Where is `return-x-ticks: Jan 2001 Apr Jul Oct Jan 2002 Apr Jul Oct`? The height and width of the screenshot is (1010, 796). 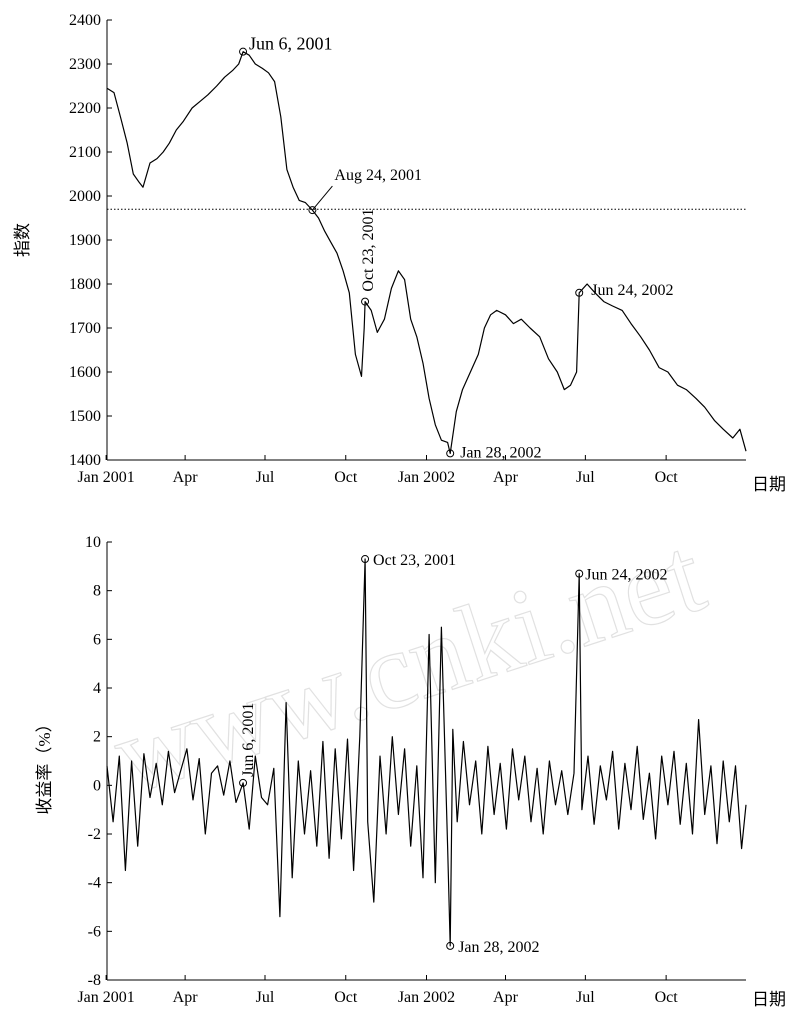 return-x-ticks: Jan 2001 Apr Jul Oct Jan 2002 Apr Jul Oct is located at coordinates (377, 990).